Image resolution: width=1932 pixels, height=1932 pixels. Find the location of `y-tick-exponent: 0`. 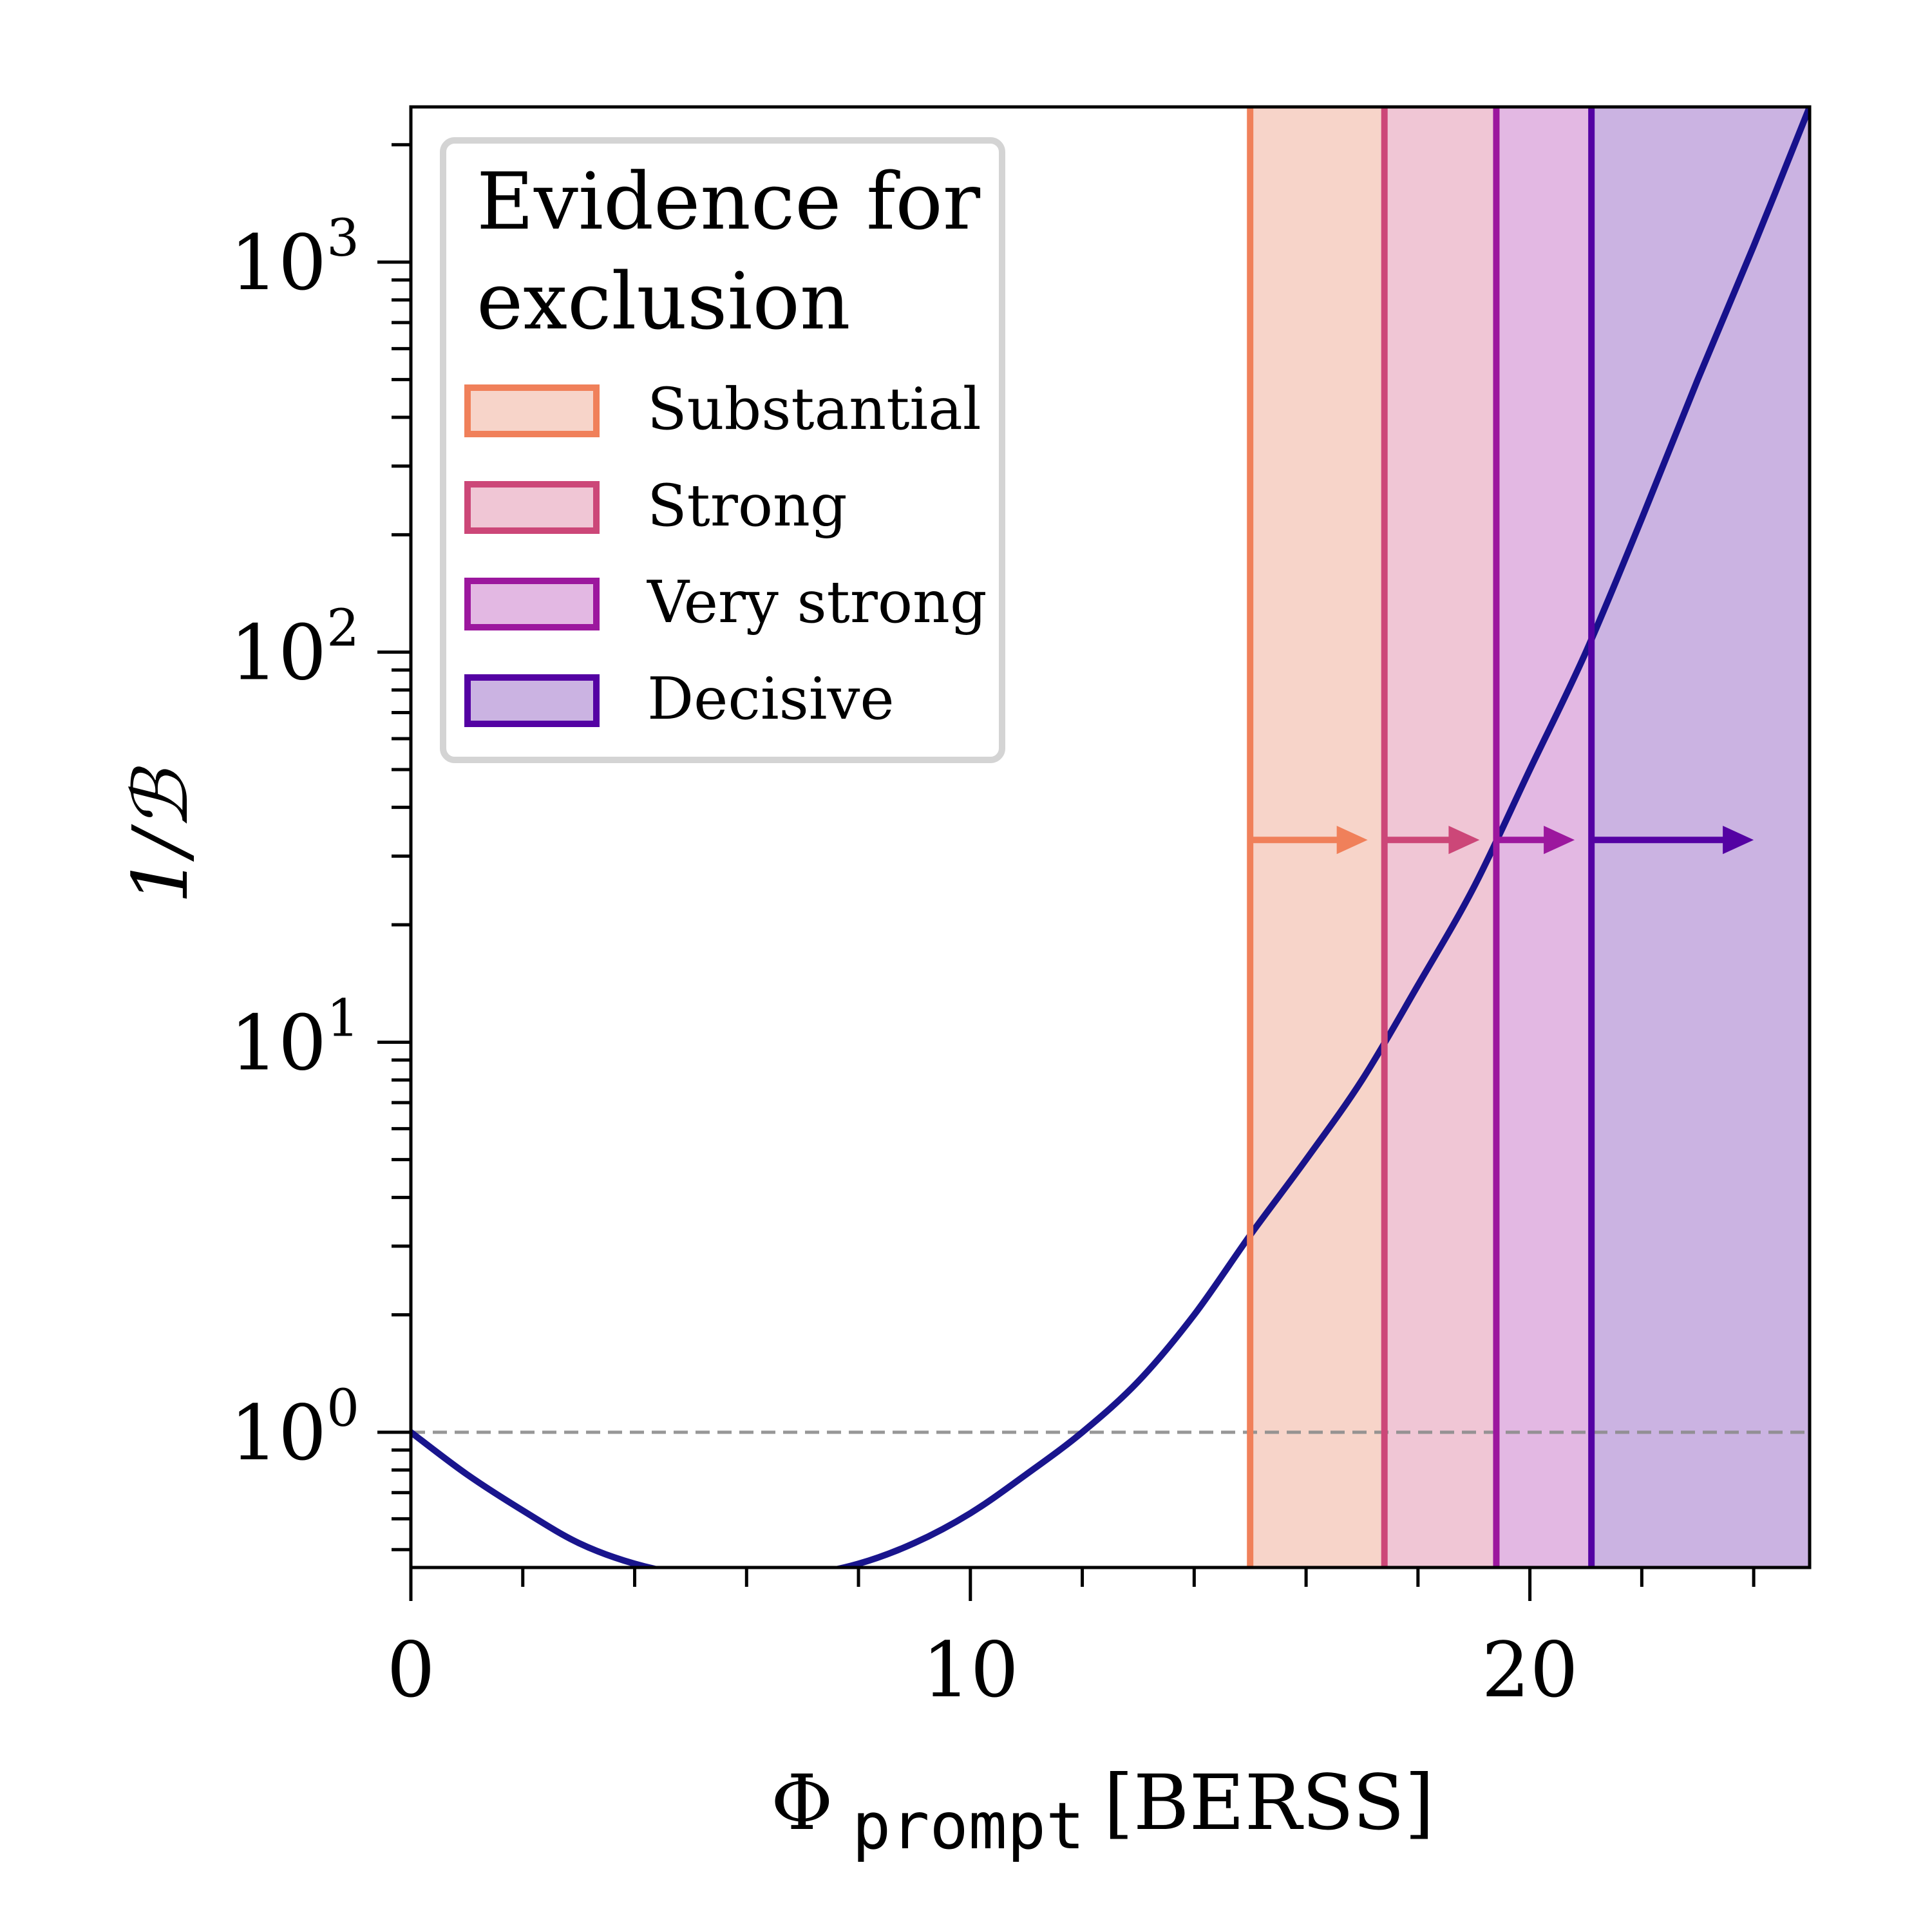

y-tick-exponent: 0 is located at coordinates (343, 1408).